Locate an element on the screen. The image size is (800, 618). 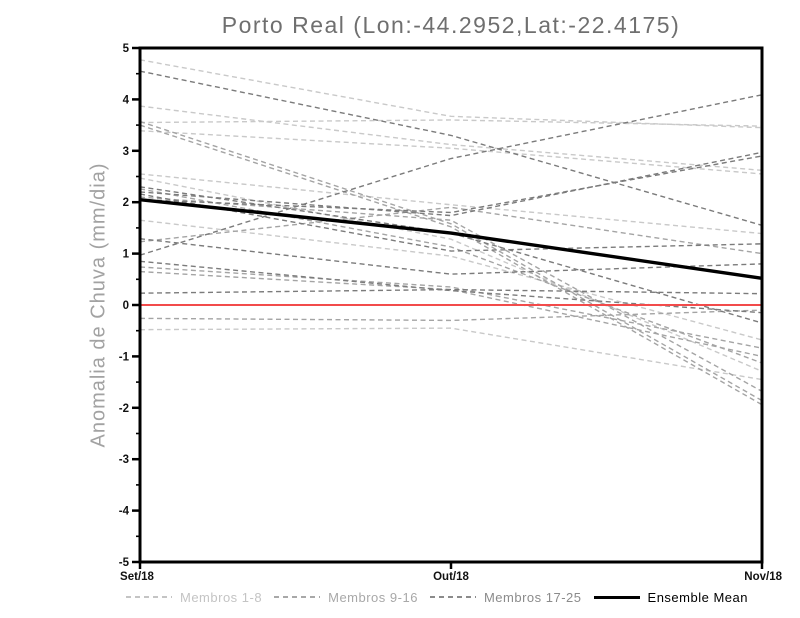
y-tick-label: -2 is located at coordinates (124, 409).